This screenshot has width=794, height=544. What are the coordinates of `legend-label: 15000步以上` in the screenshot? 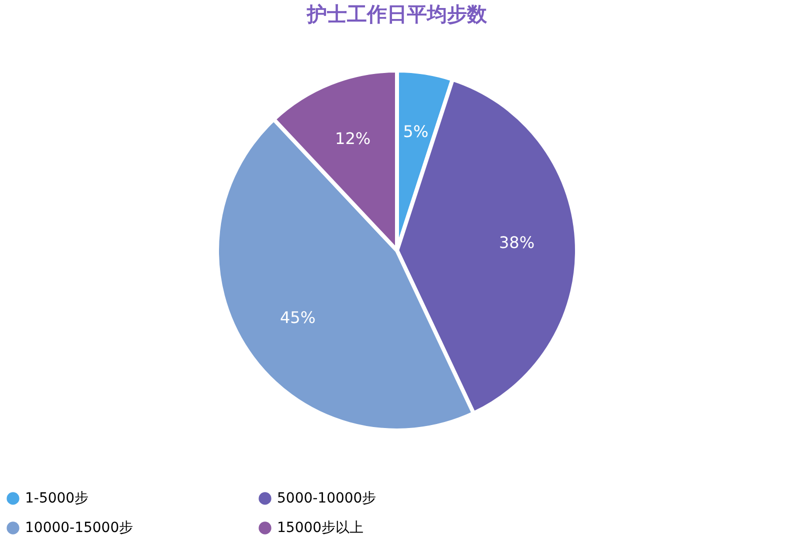 It's located at (320, 528).